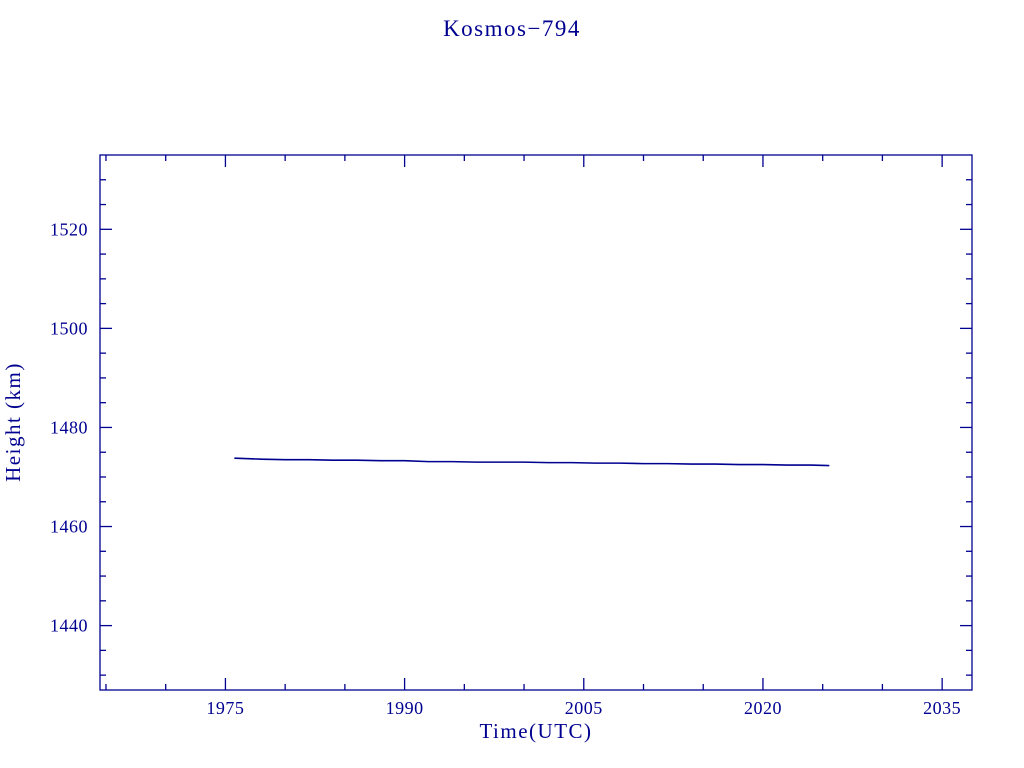  Describe the element at coordinates (69, 427) in the screenshot. I see `y-tick-label: 1480` at that location.